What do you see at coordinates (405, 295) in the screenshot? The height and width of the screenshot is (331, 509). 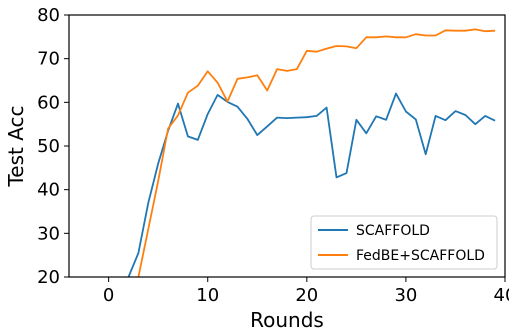 I see `x-tick-label: 30` at bounding box center [405, 295].